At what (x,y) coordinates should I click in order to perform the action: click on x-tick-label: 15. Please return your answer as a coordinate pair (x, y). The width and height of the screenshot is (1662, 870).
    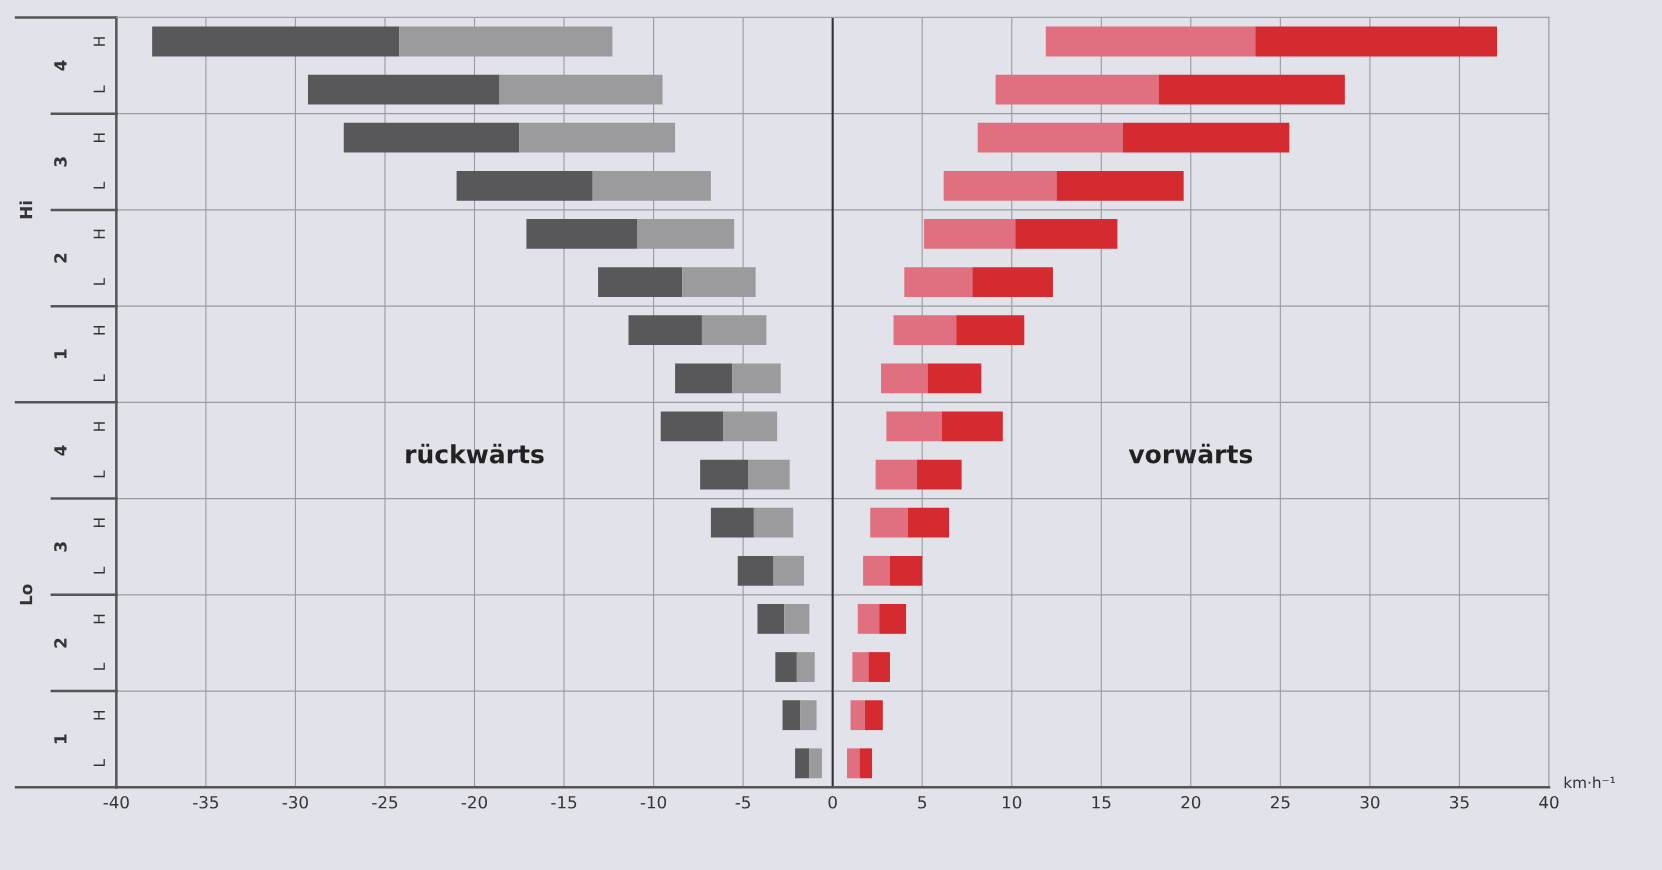
    Looking at the image, I should click on (1101, 802).